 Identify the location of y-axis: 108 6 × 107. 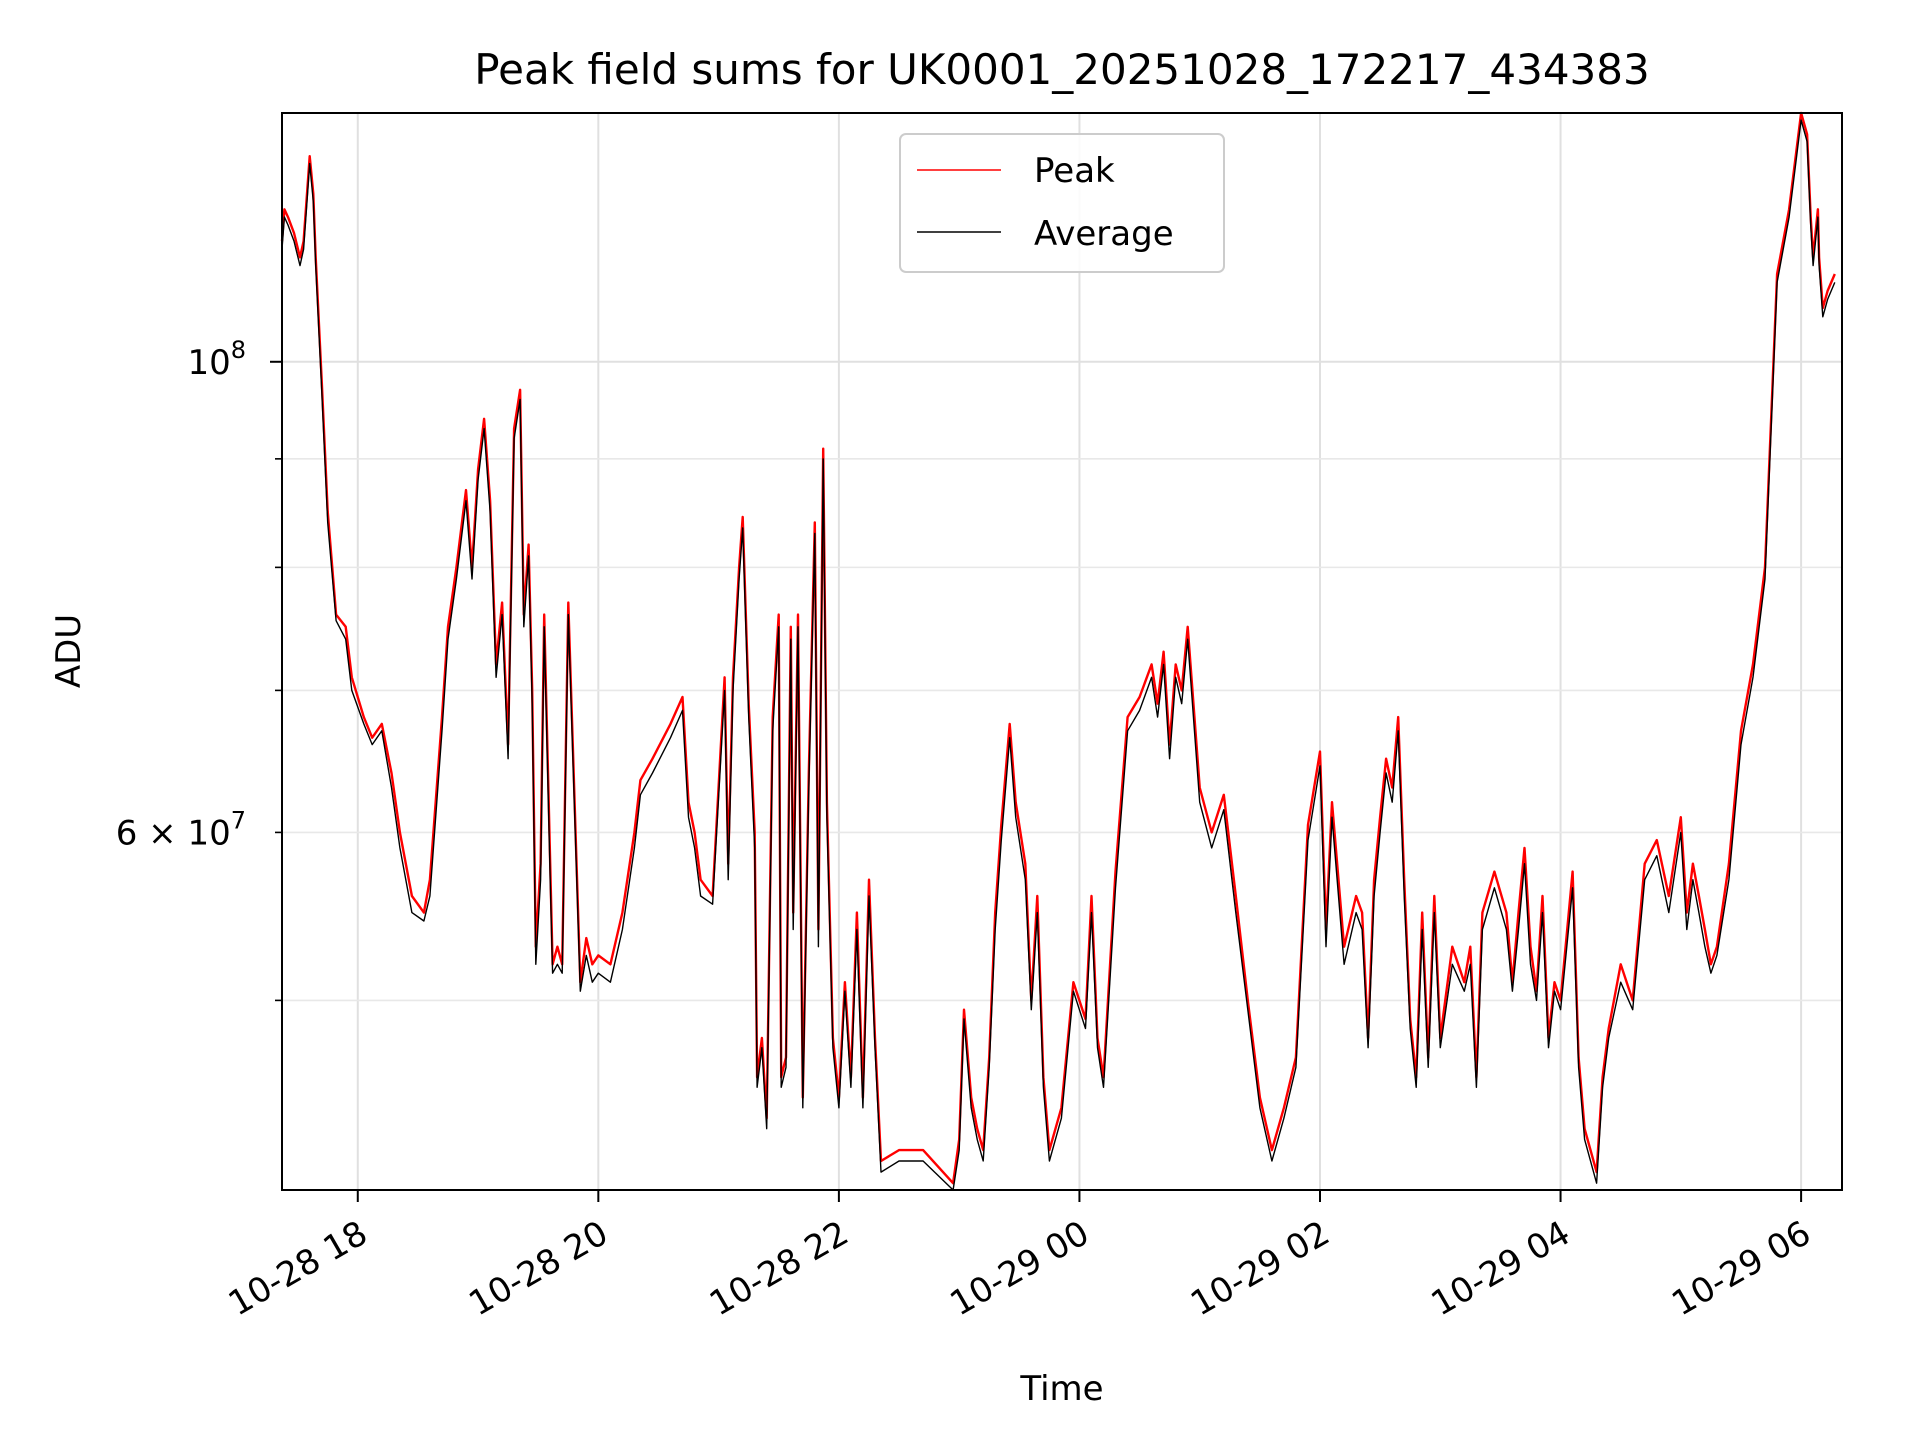
(199, 669).